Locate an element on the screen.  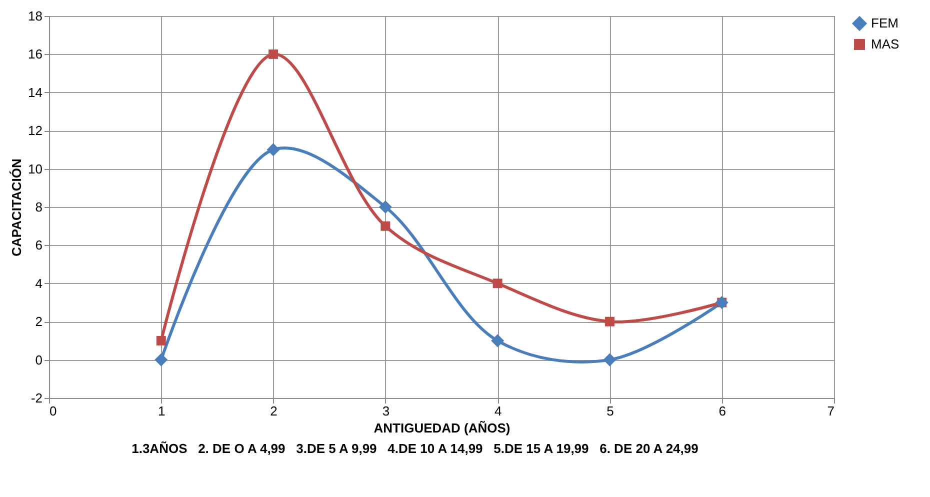
x-tick-label: 0 is located at coordinates (53, 411).